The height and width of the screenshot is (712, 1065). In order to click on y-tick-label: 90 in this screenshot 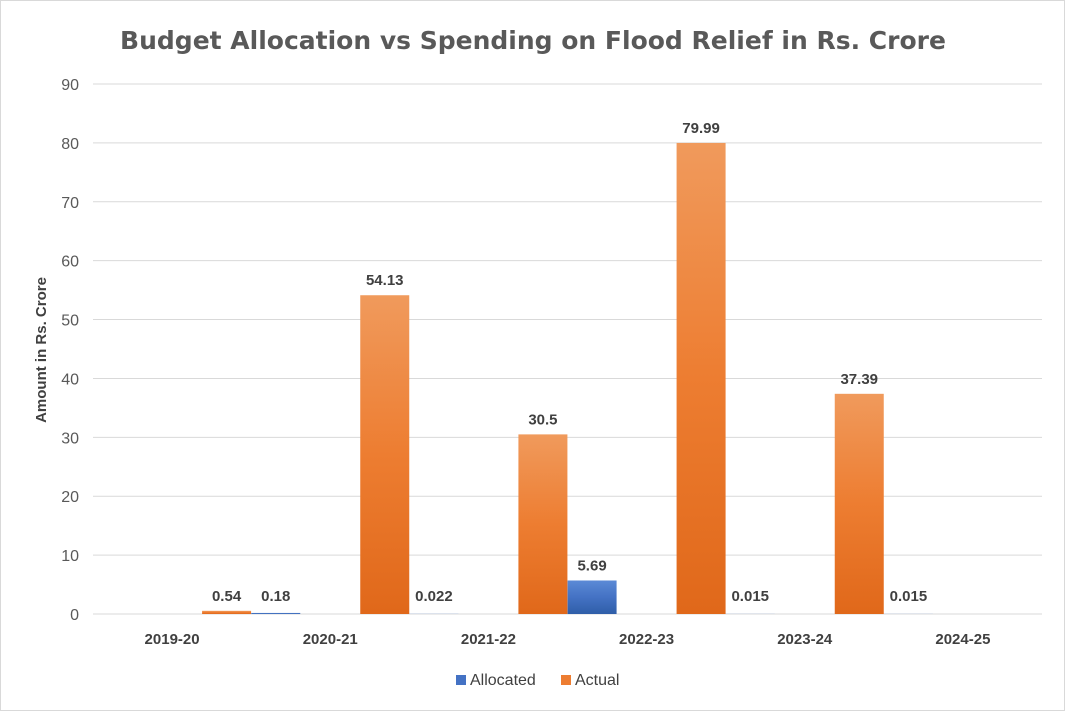, I will do `click(70, 85)`.